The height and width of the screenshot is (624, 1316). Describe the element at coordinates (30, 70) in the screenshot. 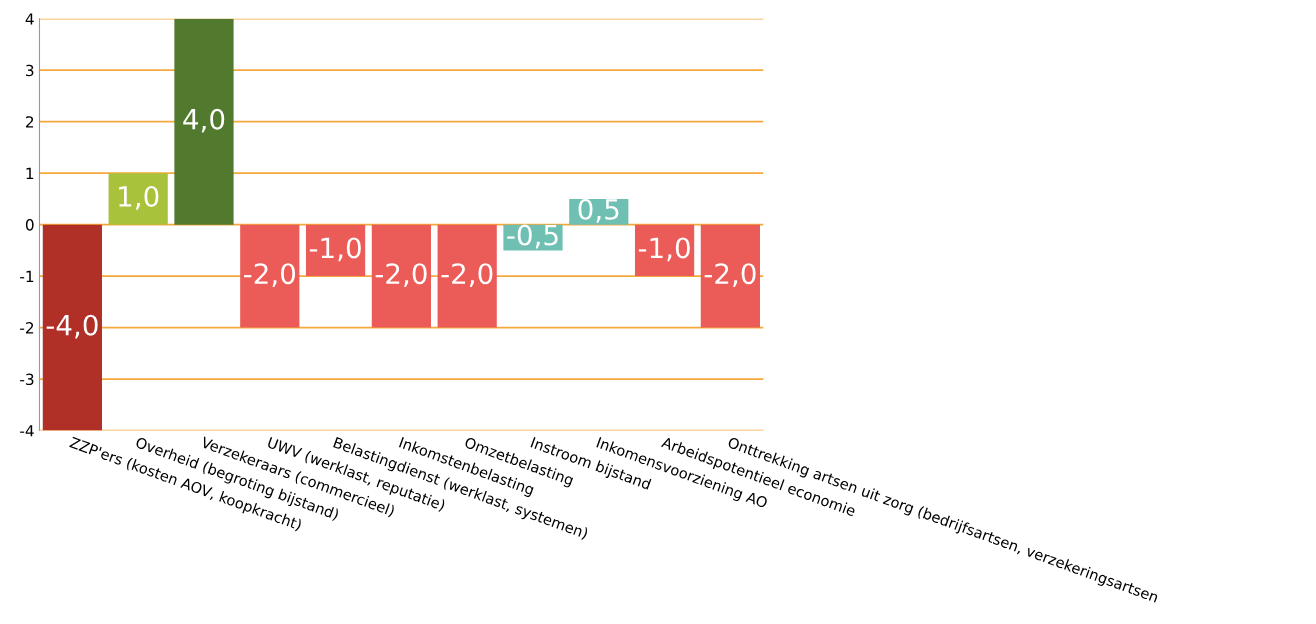

I see `y-tick-label: 3` at that location.